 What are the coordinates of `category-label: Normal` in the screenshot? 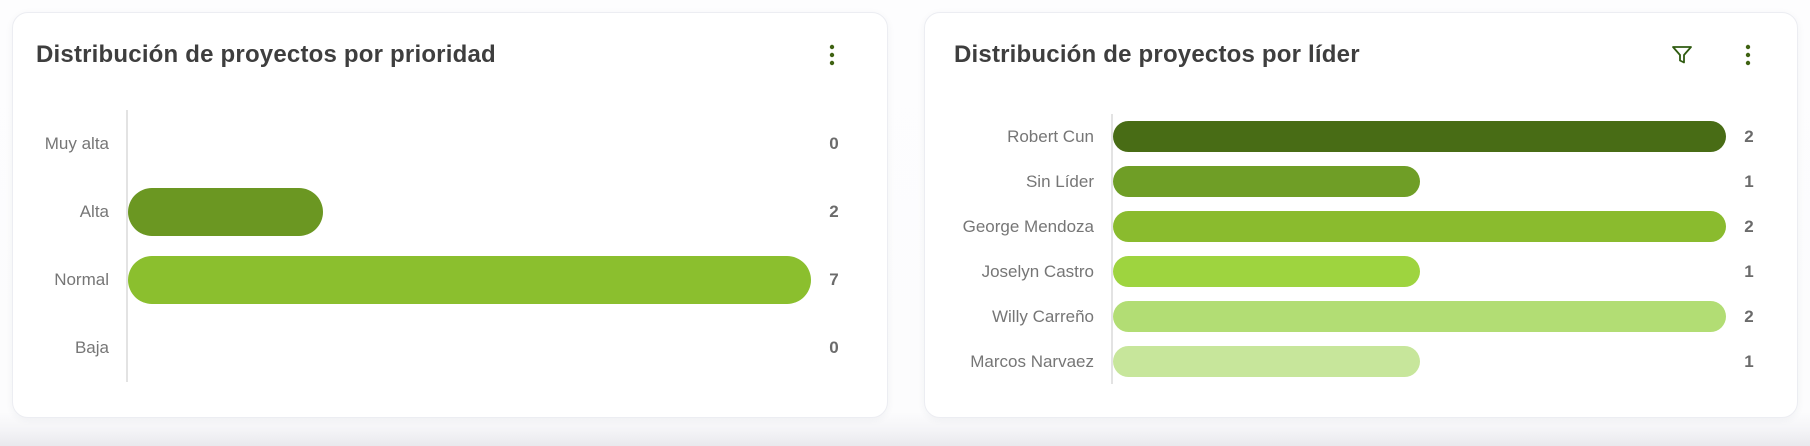 It's located at (81, 279).